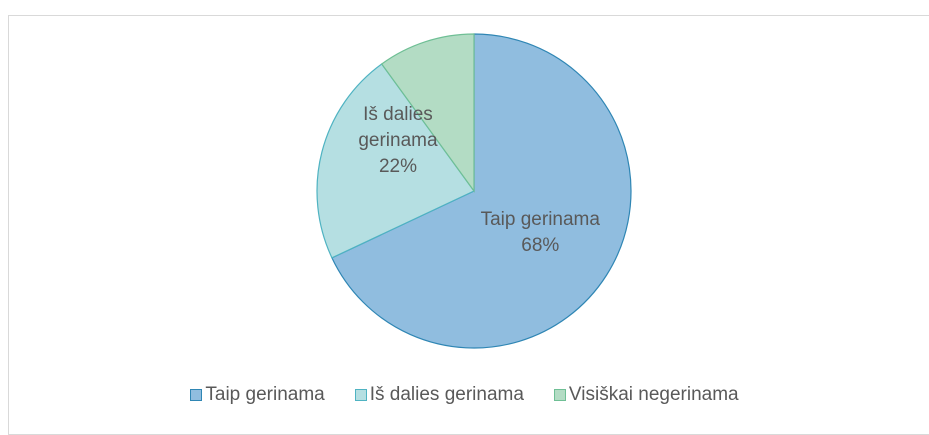 The width and height of the screenshot is (929, 435). I want to click on data-label: Taip gerinama 68%, so click(540, 233).